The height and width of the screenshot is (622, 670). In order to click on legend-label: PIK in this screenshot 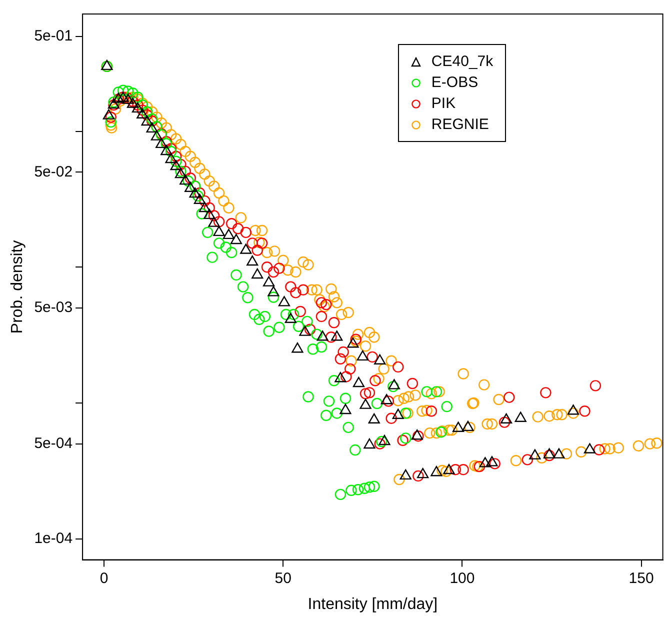, I will do `click(443, 104)`.